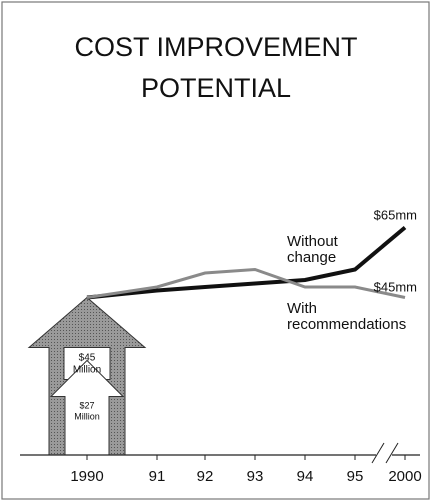 The image size is (432, 502). I want to click on x-tick-label: 2000, so click(404, 476).